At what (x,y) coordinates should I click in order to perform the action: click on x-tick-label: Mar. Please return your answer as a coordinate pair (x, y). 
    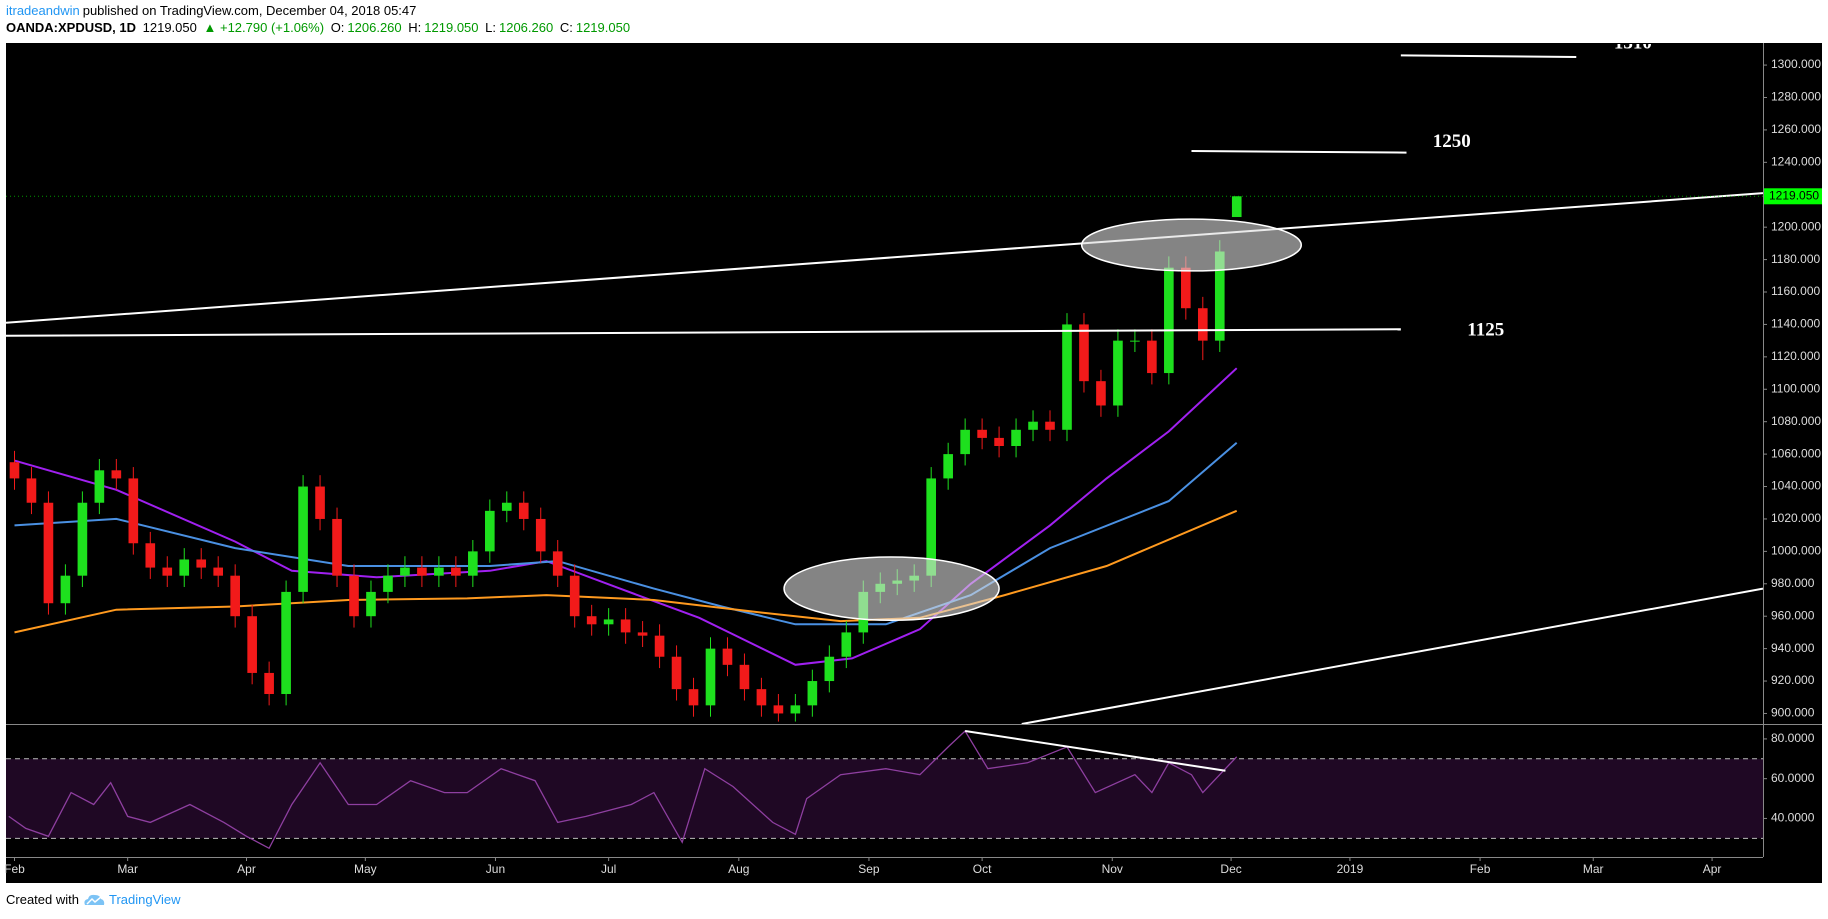
    Looking at the image, I should click on (127, 869).